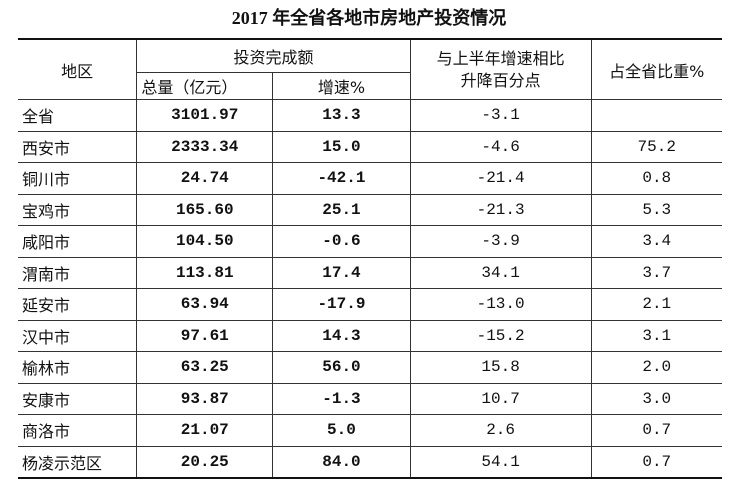 This screenshot has height=490, width=738. What do you see at coordinates (78, 335) in the screenshot?
I see `region-cell: 汉中市` at bounding box center [78, 335].